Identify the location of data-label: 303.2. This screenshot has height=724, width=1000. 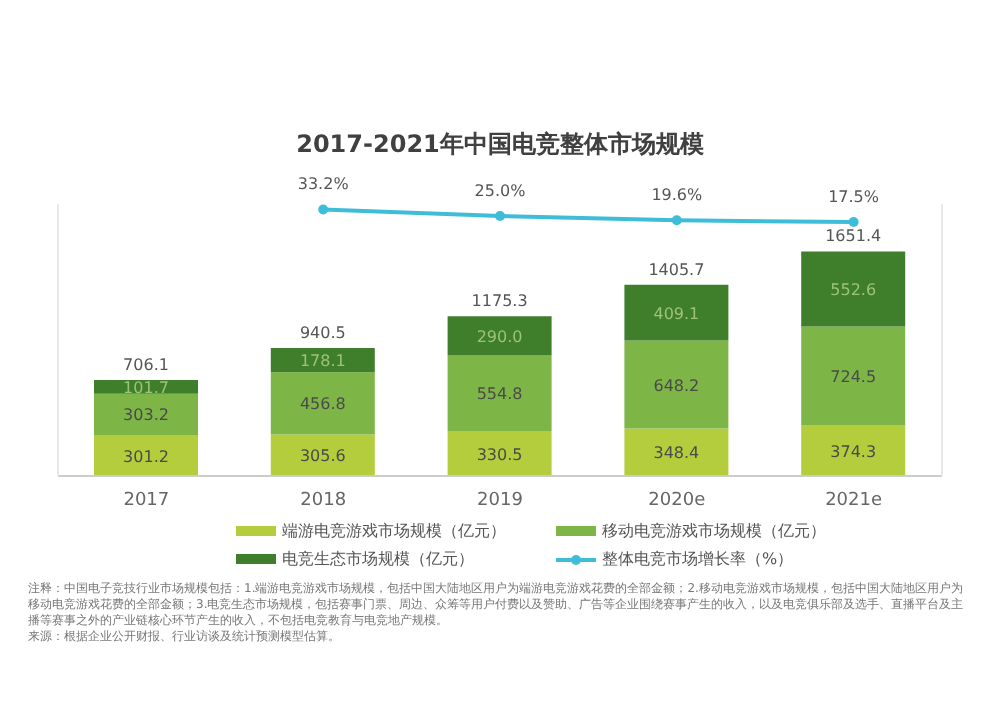
(146, 415).